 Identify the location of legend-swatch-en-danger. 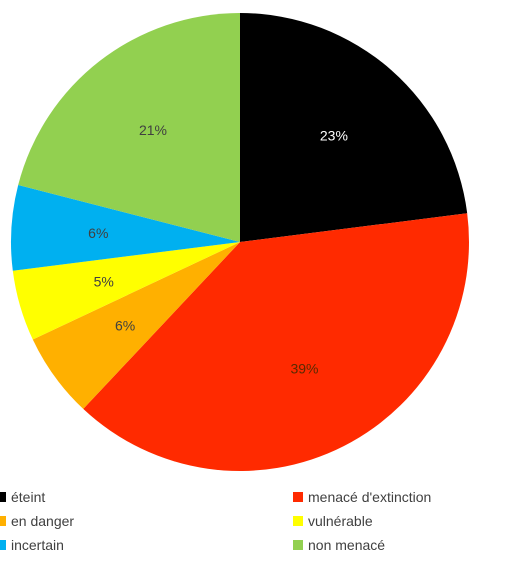
(3, 521).